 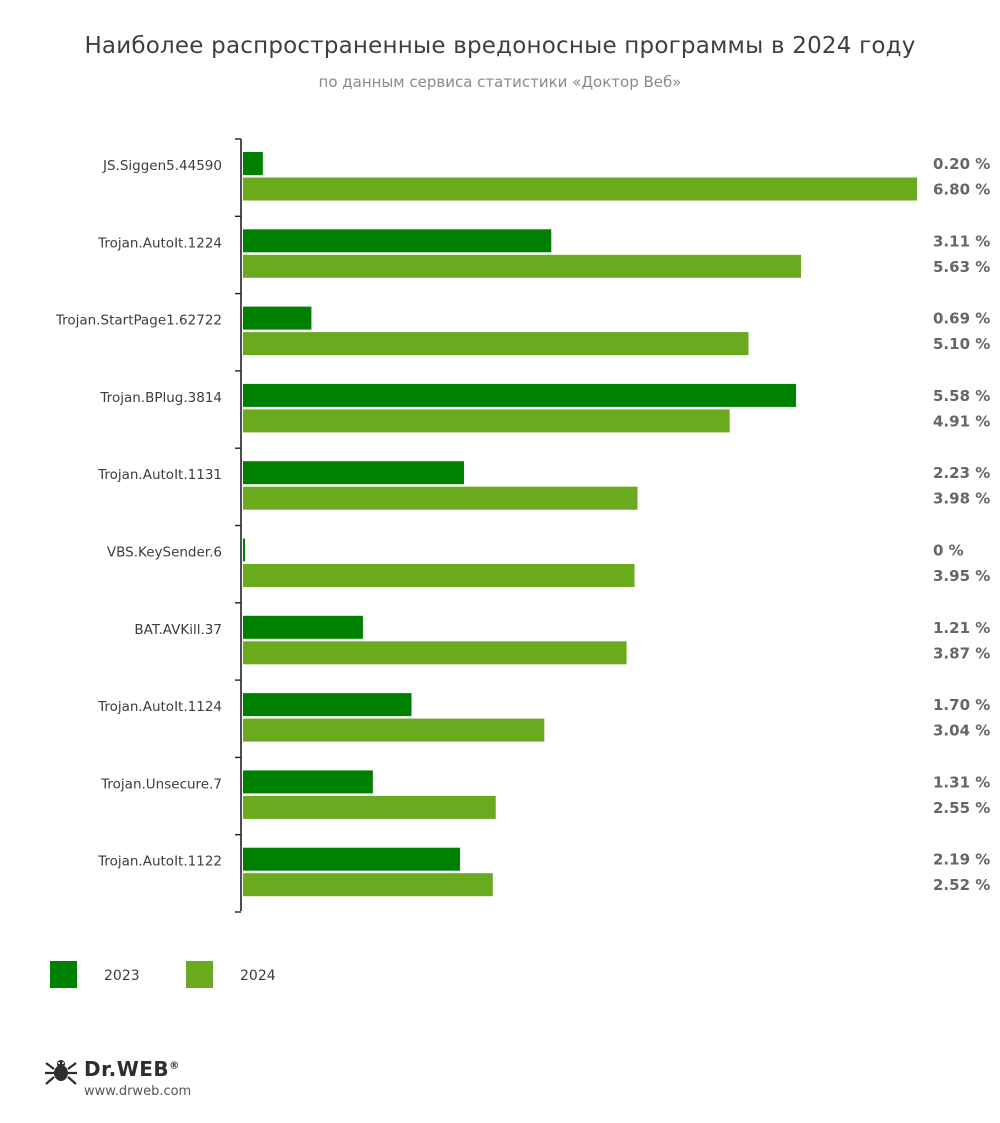 I want to click on data-label: 1.21 %, so click(x=961, y=628).